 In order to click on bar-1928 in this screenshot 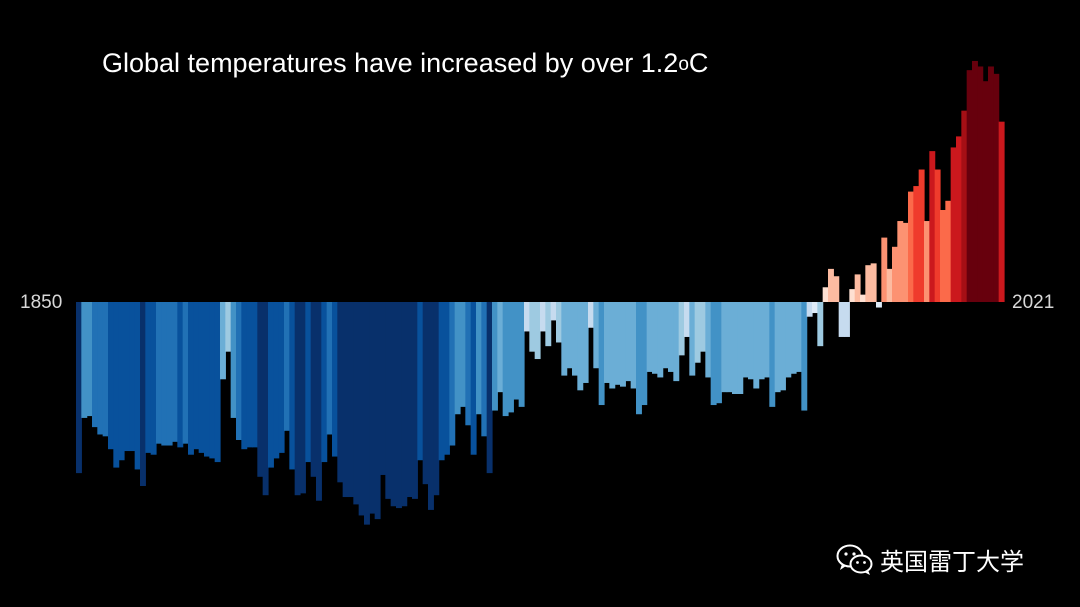, I will do `click(495, 356)`.